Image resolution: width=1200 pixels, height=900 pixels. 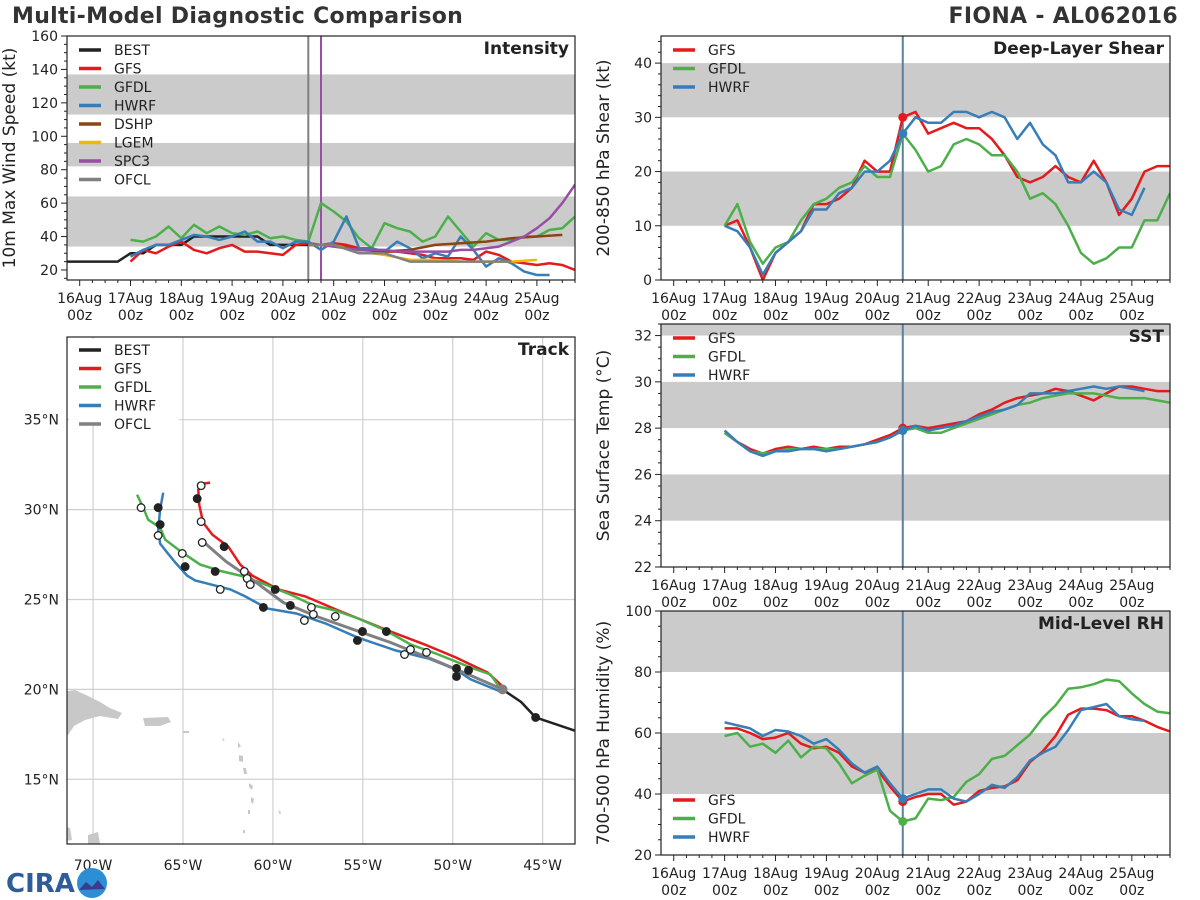 I want to click on x-tick-label-day: 22Aug, so click(x=979, y=299).